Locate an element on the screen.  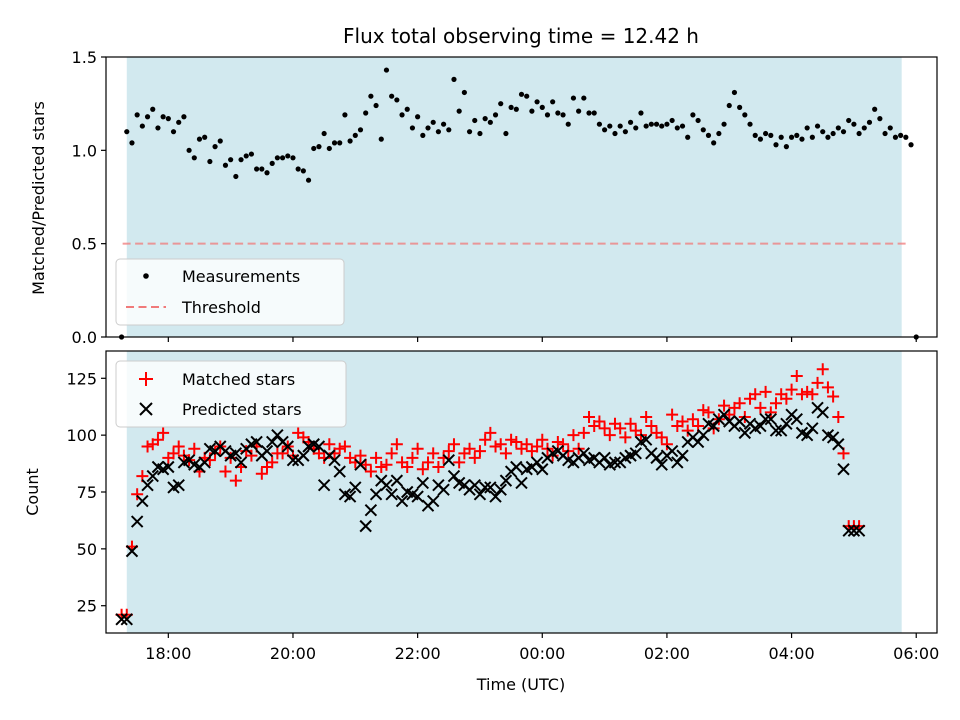
top-y-ticks: 0.0 0.5 1.0 1.5 is located at coordinates (89, 197).